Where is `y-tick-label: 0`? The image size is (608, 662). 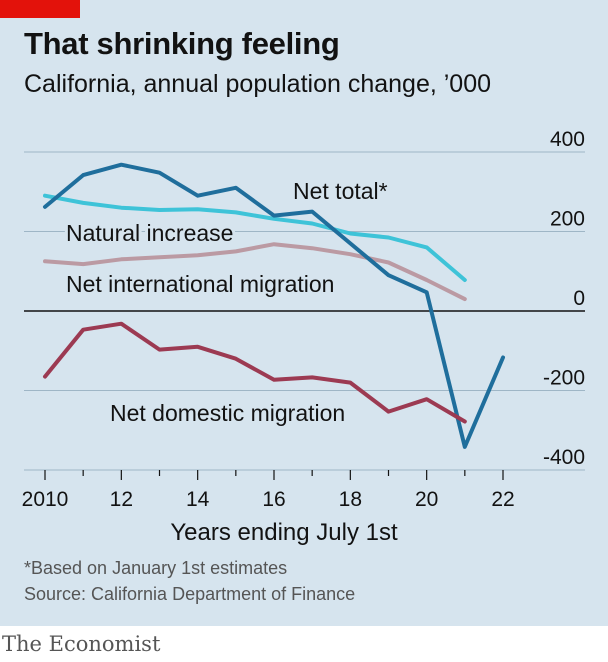 y-tick-label: 0 is located at coordinates (579, 298).